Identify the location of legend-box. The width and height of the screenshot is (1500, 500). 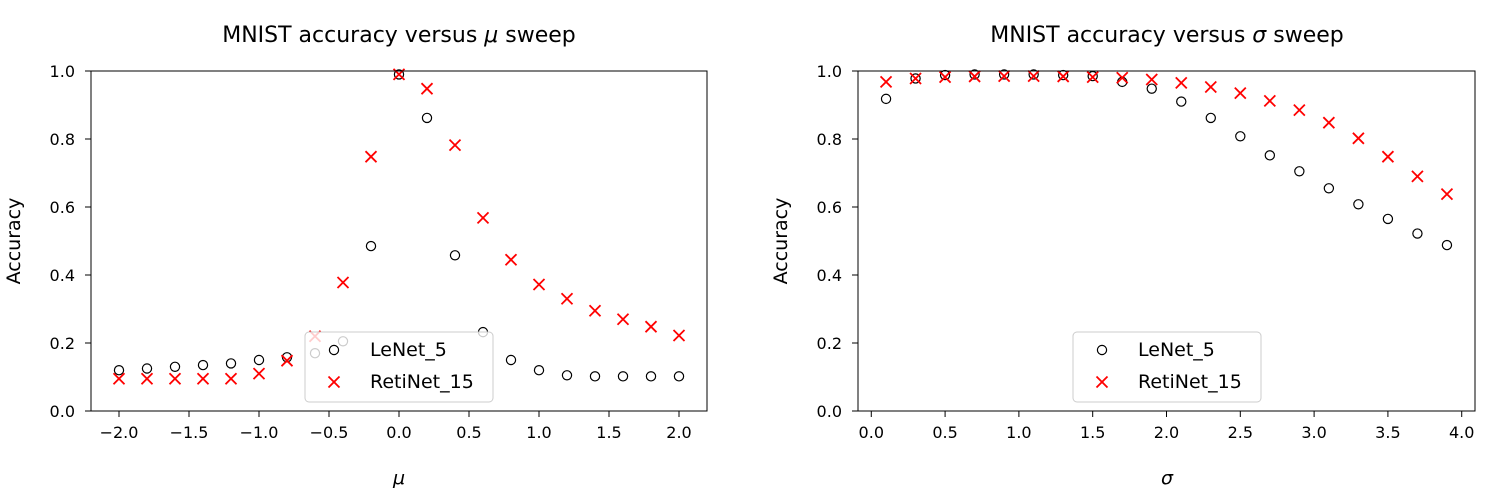
(399, 367).